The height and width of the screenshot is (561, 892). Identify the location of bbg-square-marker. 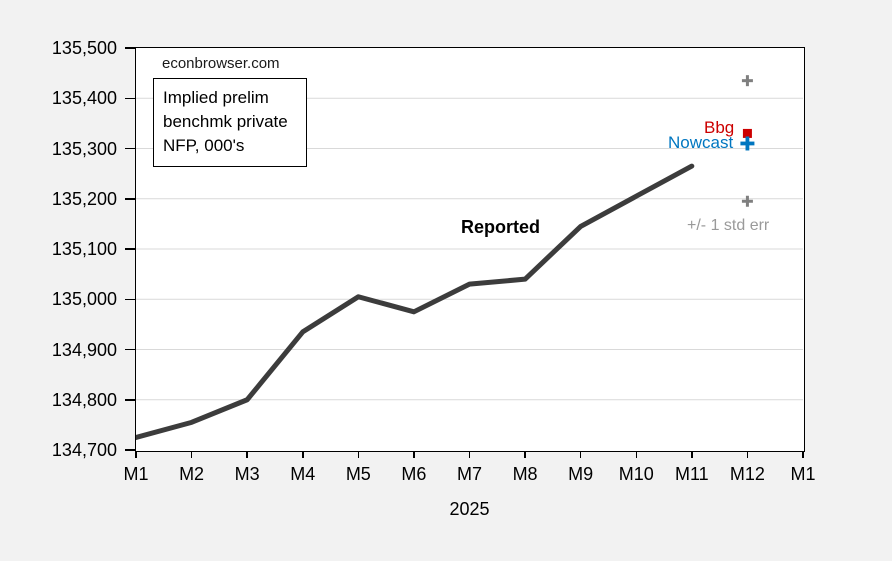
(747, 133).